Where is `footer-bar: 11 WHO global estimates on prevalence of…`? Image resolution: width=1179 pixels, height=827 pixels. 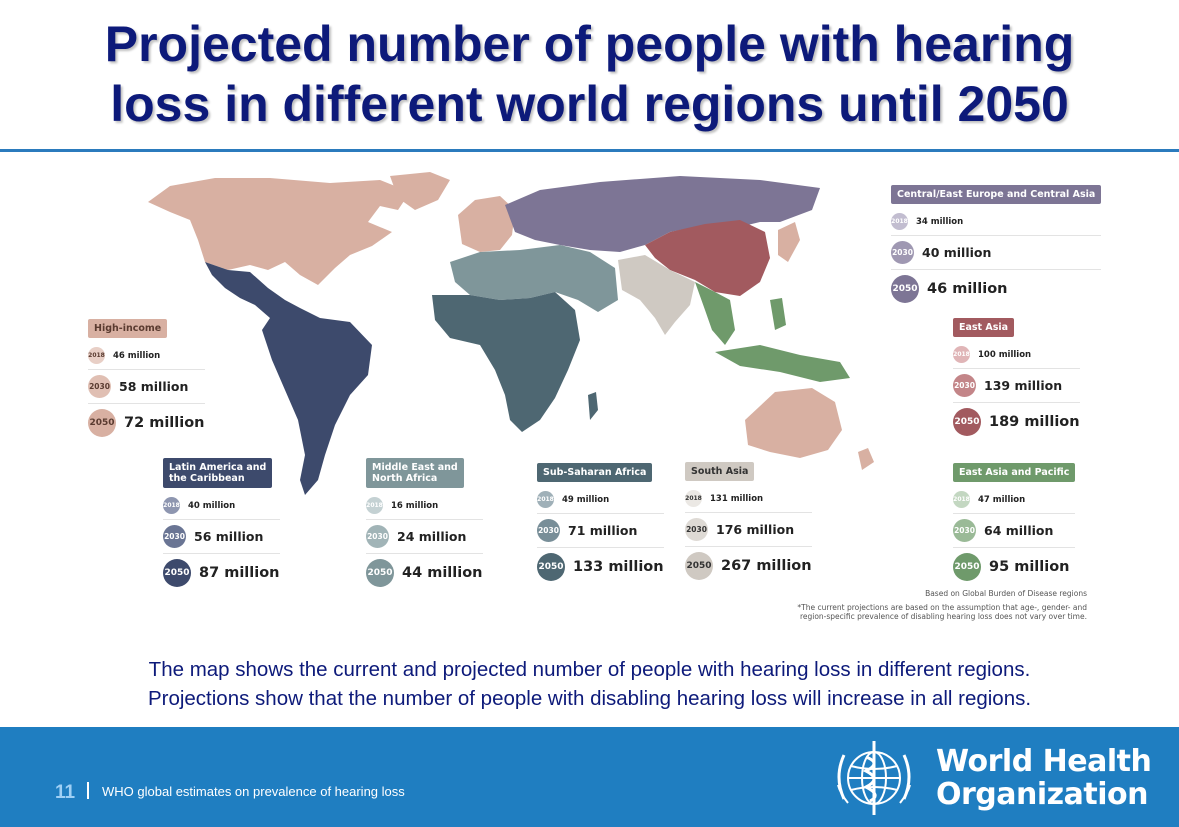 footer-bar: 11 WHO global estimates on prevalence of… is located at coordinates (589, 777).